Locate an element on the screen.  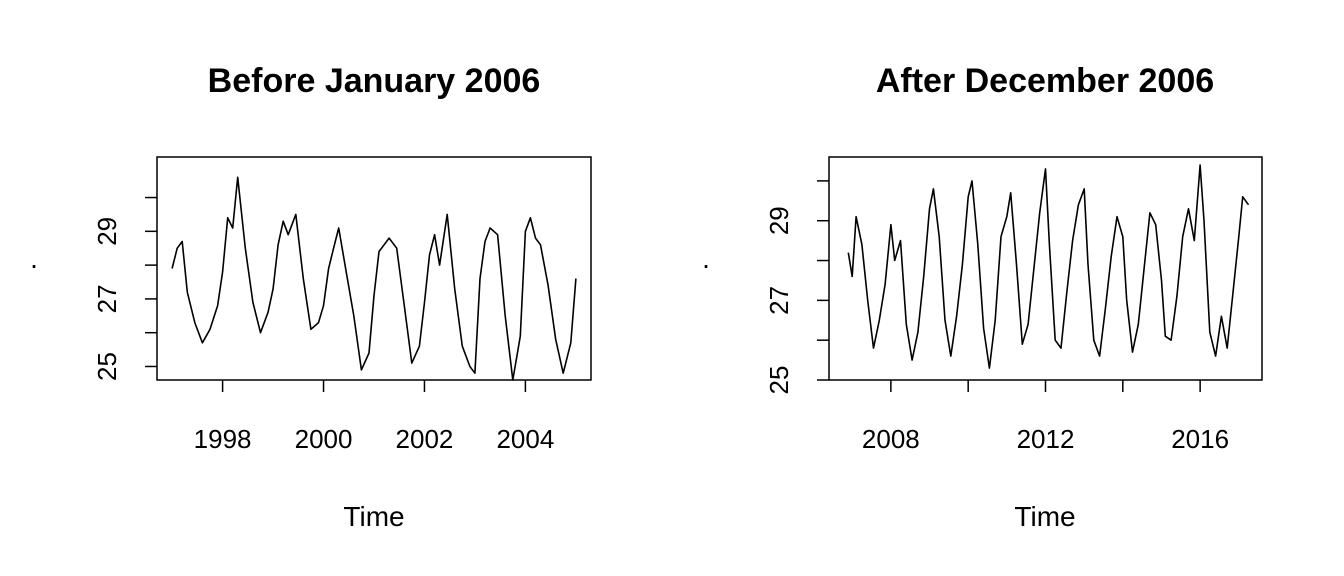
x-axis: 2008 2012 2016 is located at coordinates (1045, 417).